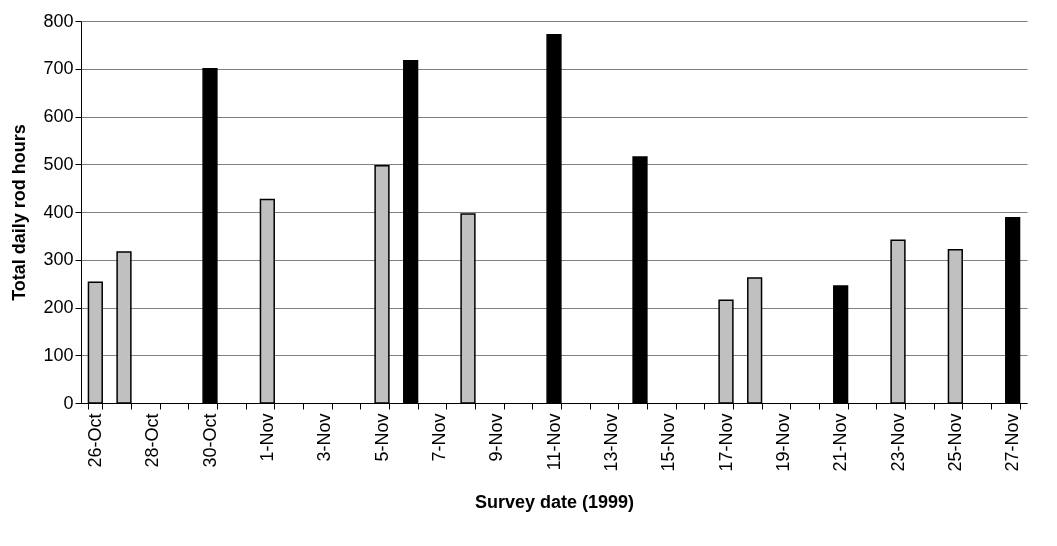 This screenshot has height=546, width=1057. What do you see at coordinates (610, 442) in the screenshot?
I see `x-tick-label: 13-Nov` at bounding box center [610, 442].